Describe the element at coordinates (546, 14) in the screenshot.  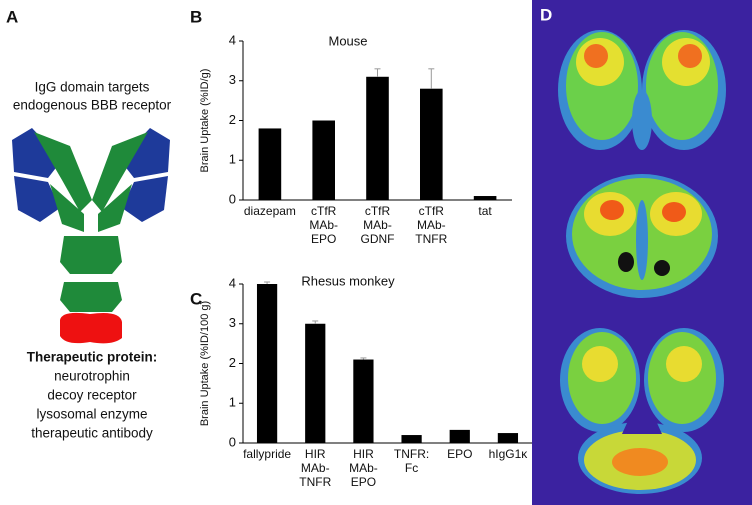
I see `panel-label: D` at that location.